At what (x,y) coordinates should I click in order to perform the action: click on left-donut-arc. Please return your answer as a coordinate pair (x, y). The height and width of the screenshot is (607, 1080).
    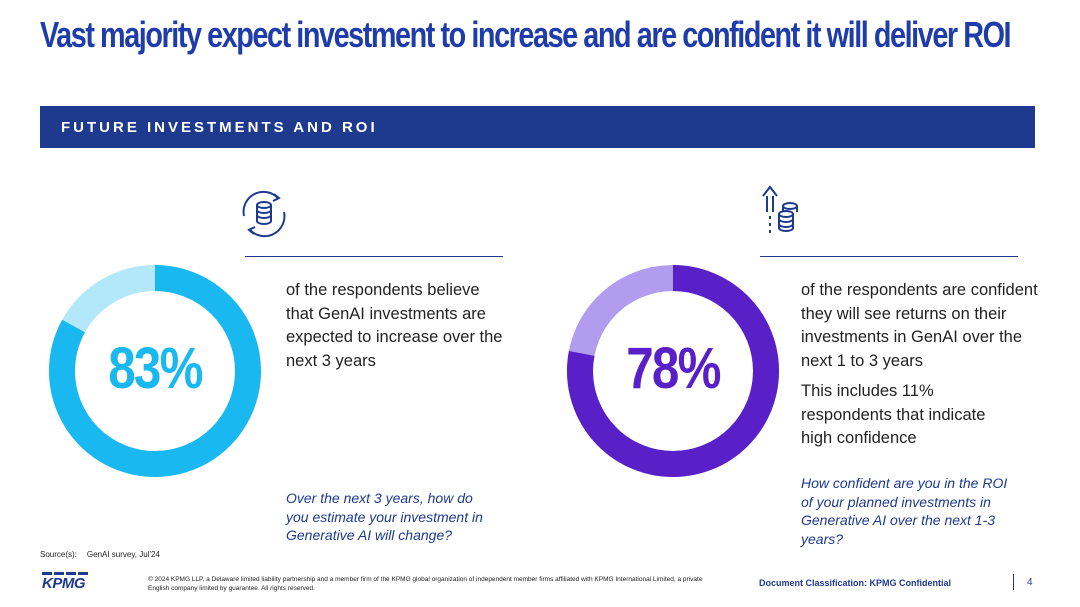
    Looking at the image, I should click on (155, 371).